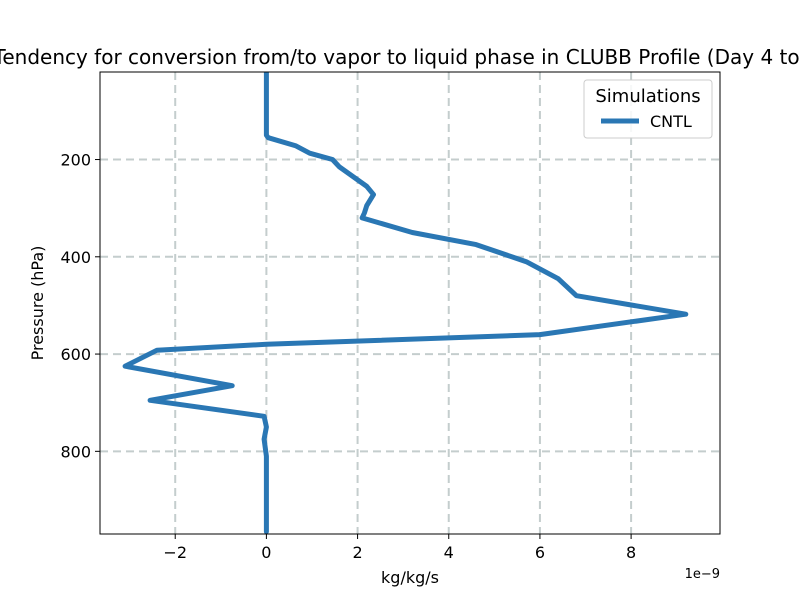  What do you see at coordinates (449, 552) in the screenshot?
I see `x-tick-label: 4` at bounding box center [449, 552].